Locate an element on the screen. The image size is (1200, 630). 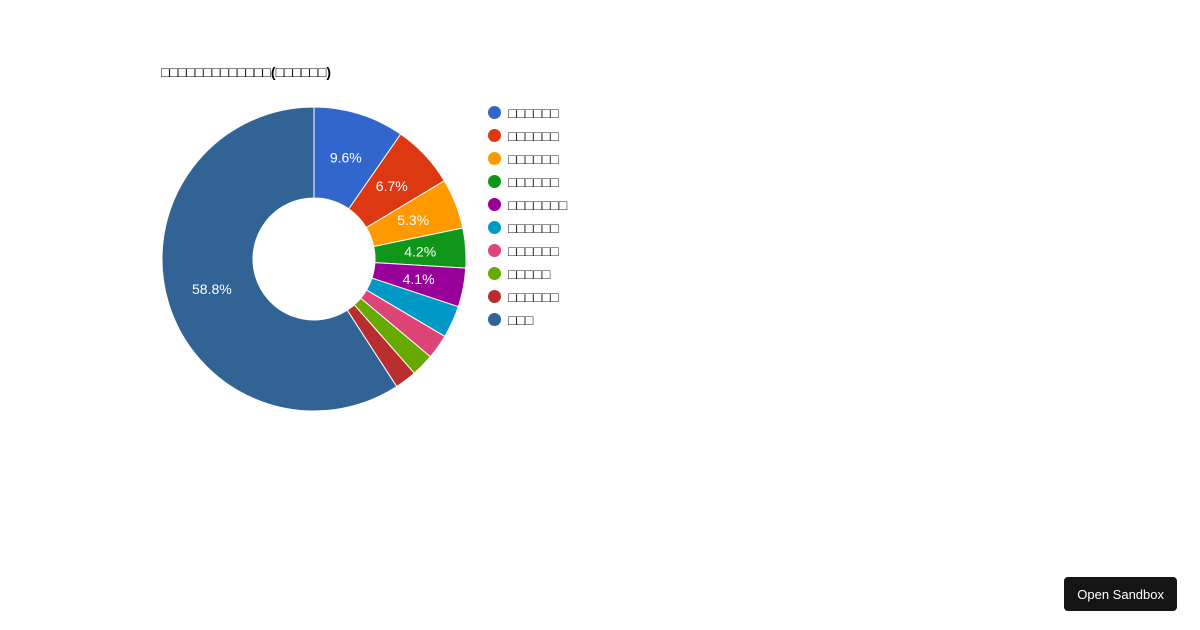
pie-slice is located at coordinates (279, 259).